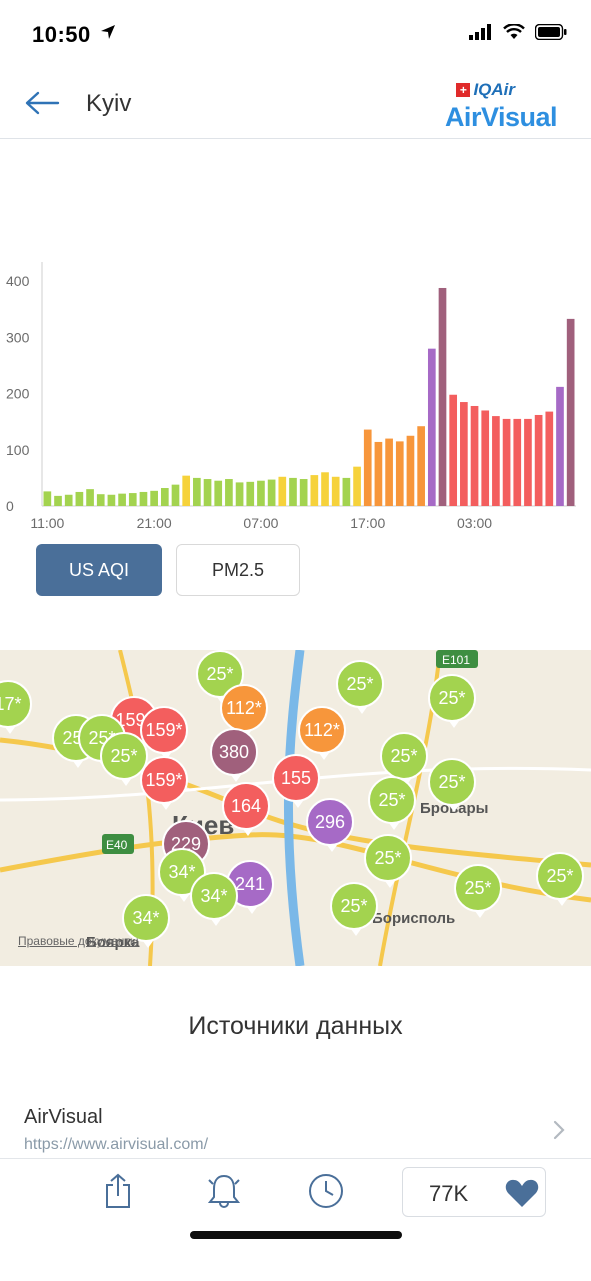 The image size is (591, 1281). Describe the element at coordinates (295, 1128) in the screenshot. I see `source-item-airvisual: AirVisual https://www.airvisual.com/` at that location.